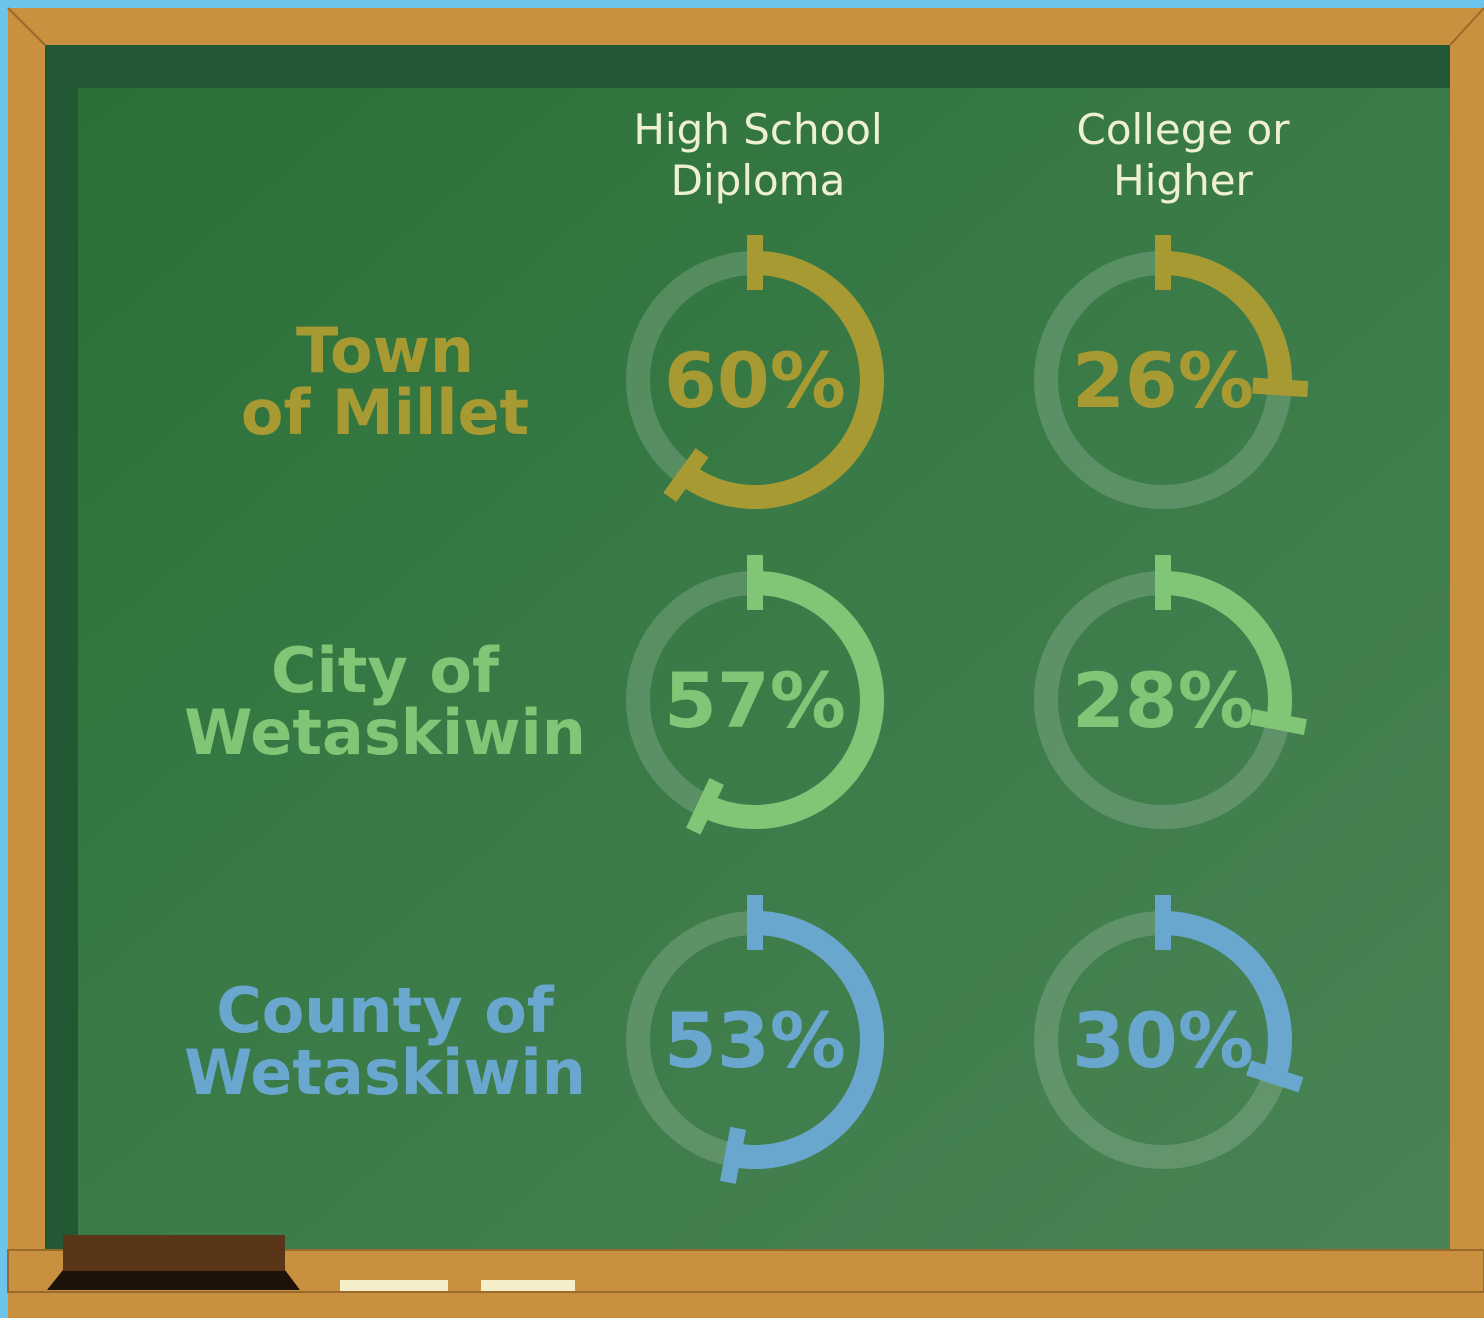 Image resolution: width=1484 pixels, height=1318 pixels. I want to click on eraser-base, so click(173, 1280).